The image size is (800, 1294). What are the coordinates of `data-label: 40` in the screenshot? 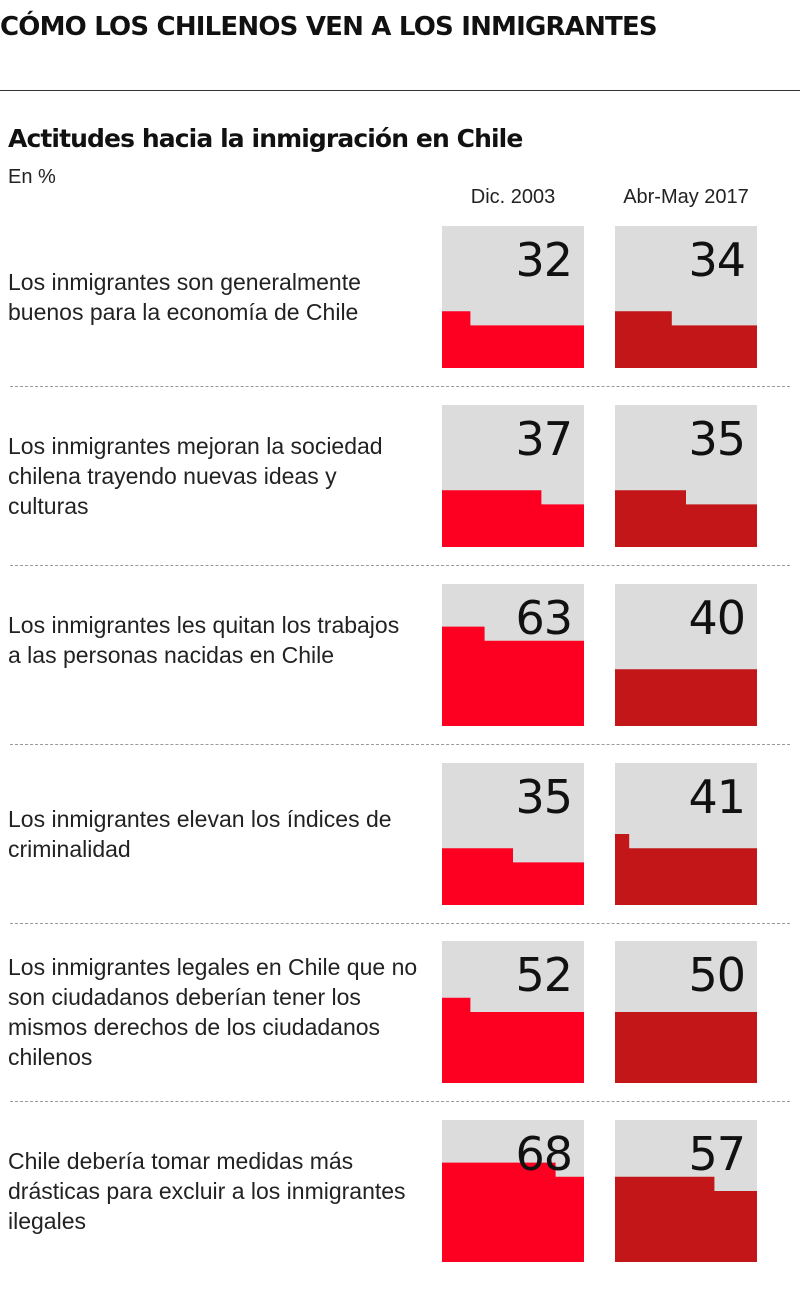 It's located at (717, 618).